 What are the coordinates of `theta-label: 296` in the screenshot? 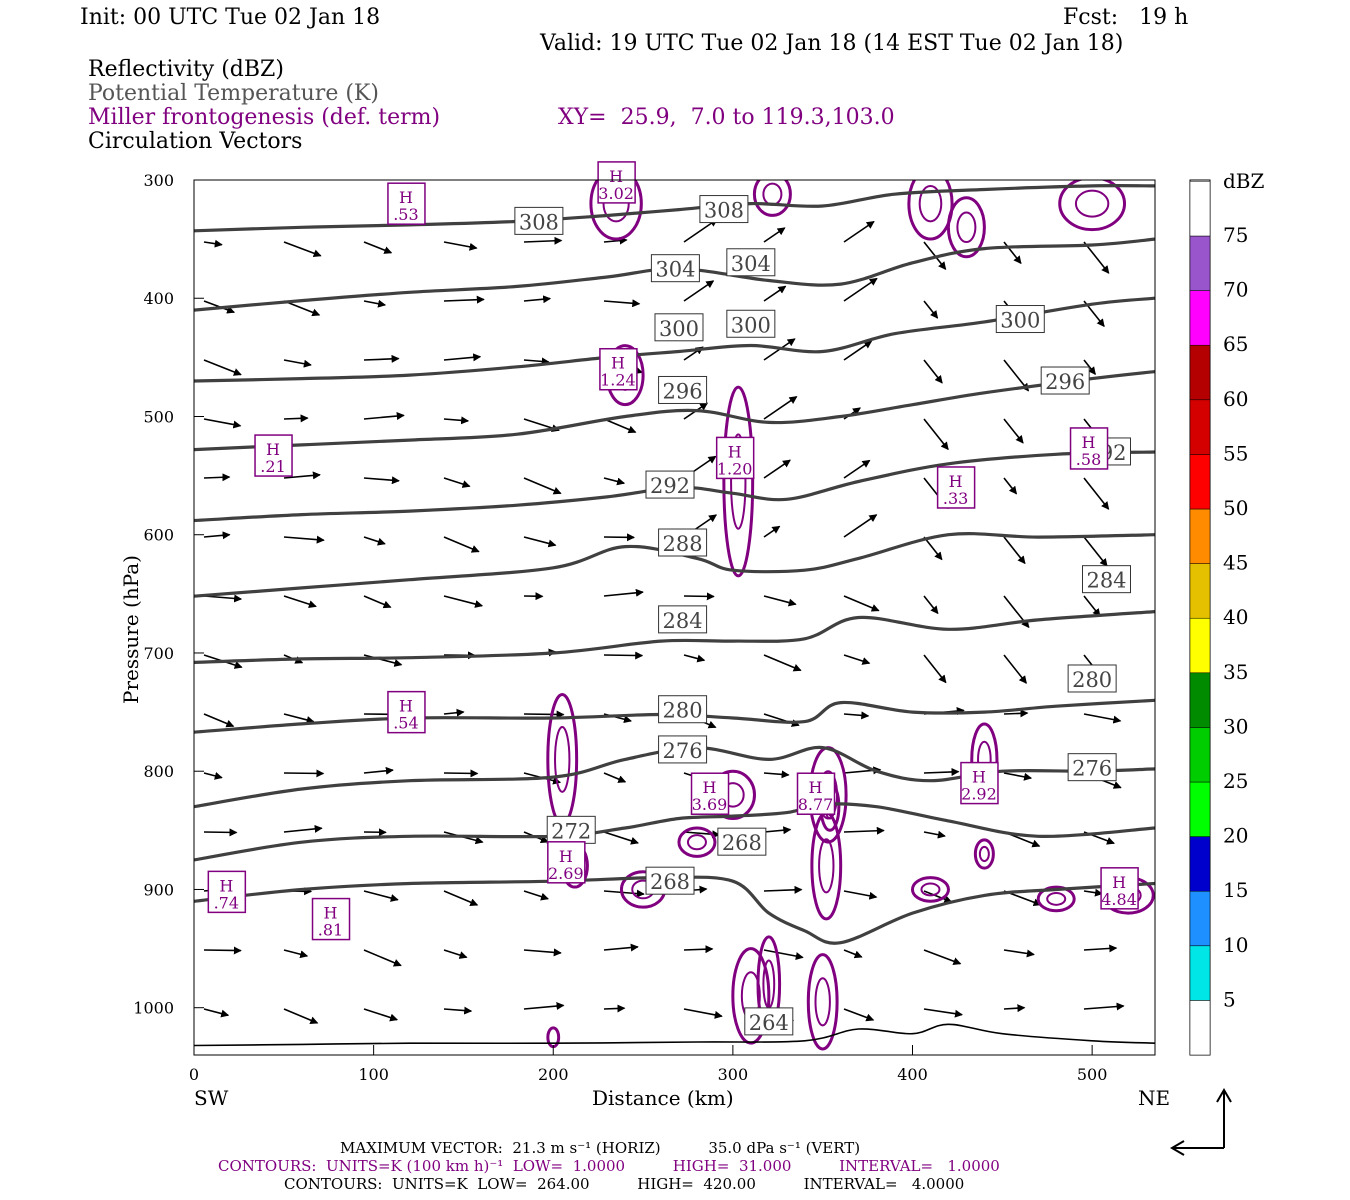 It's located at (1065, 382).